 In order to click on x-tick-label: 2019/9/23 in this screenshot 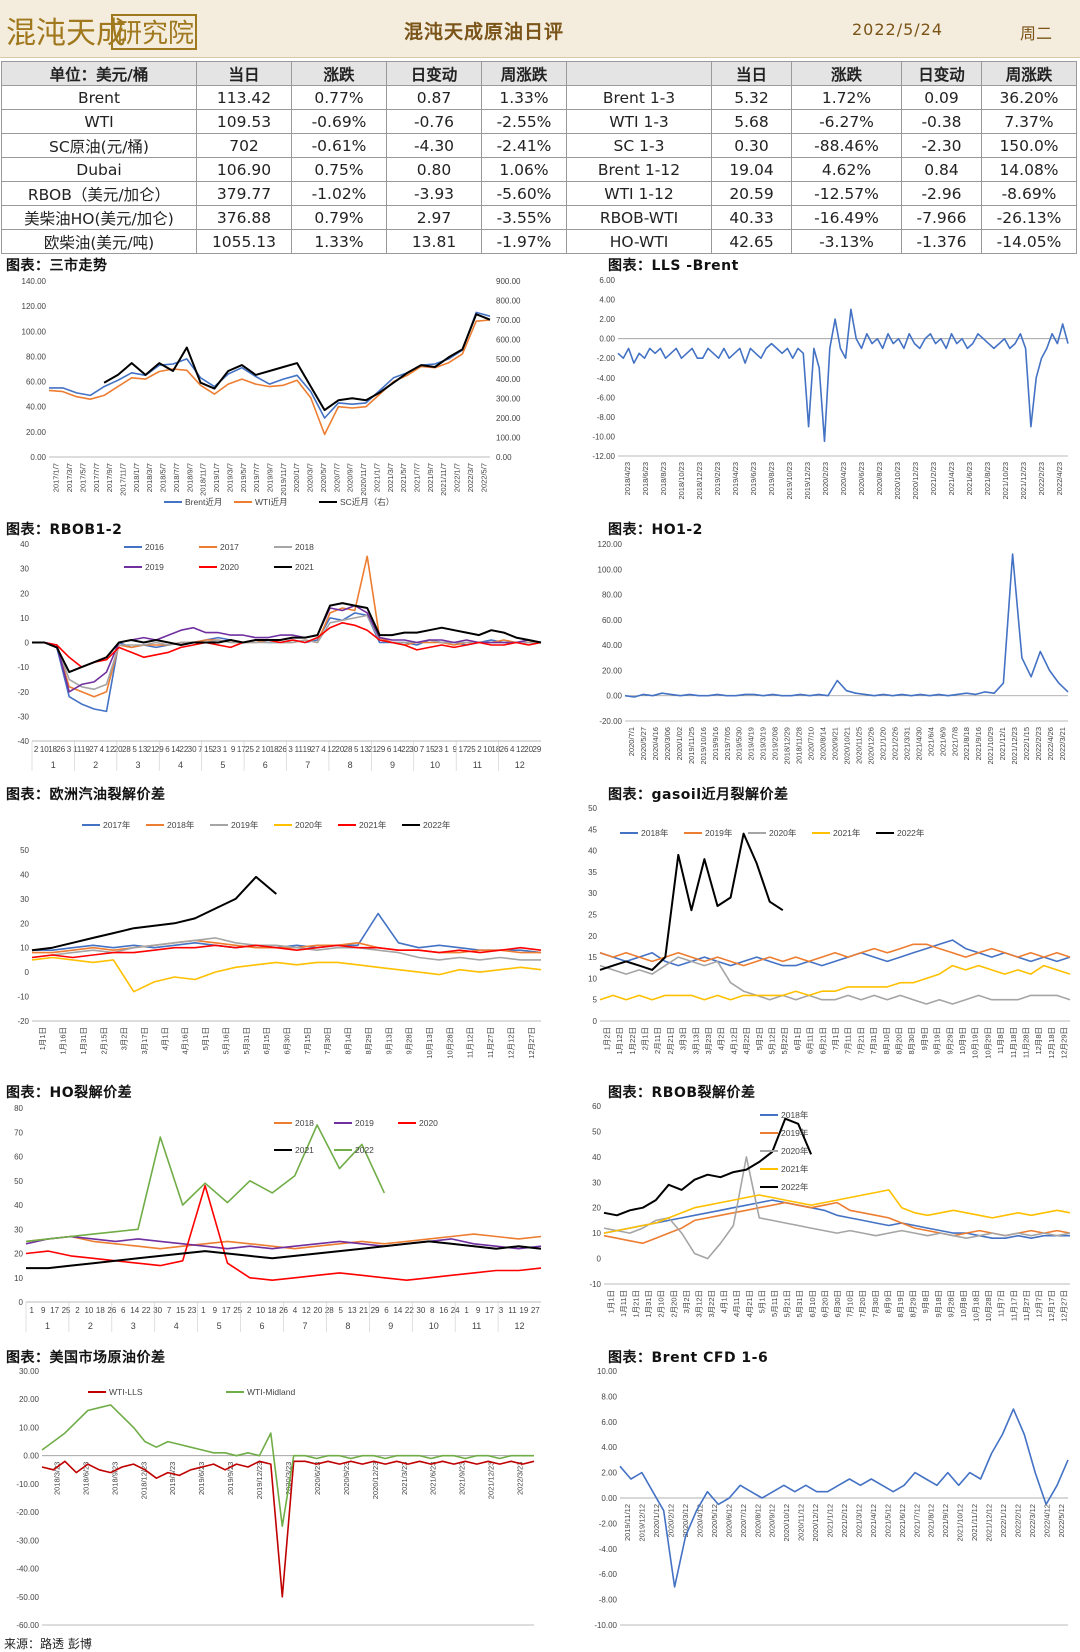, I will do `click(230, 1478)`.